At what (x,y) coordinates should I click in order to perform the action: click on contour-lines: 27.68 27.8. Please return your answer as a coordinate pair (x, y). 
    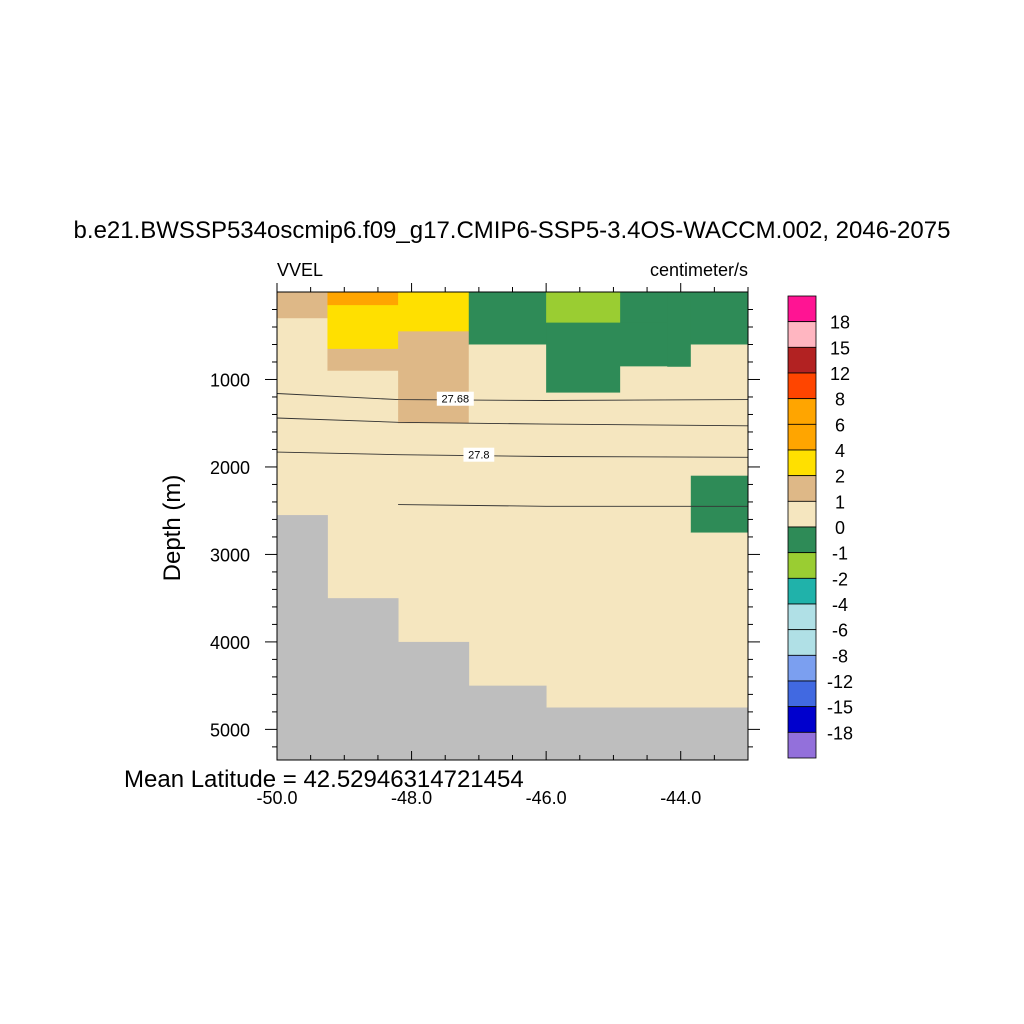
    Looking at the image, I should click on (512, 449).